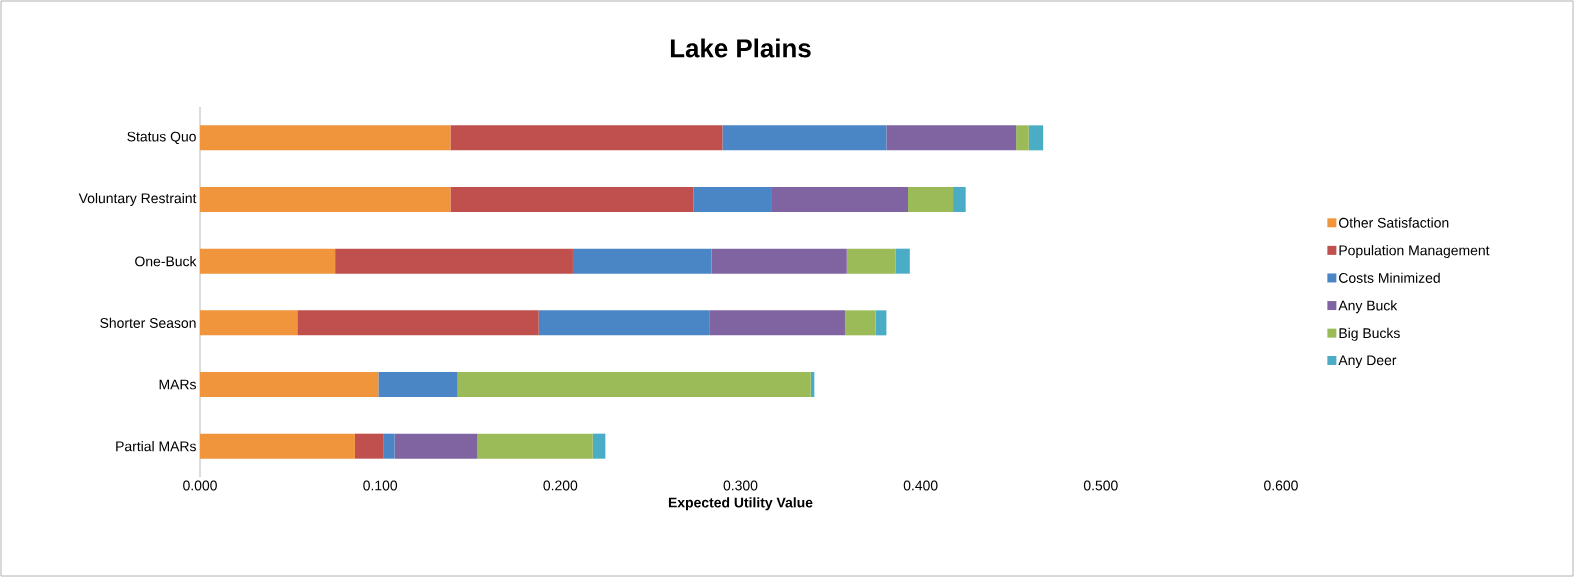  Describe the element at coordinates (200, 485) in the screenshot. I see `x-tick-label: 0.000` at that location.